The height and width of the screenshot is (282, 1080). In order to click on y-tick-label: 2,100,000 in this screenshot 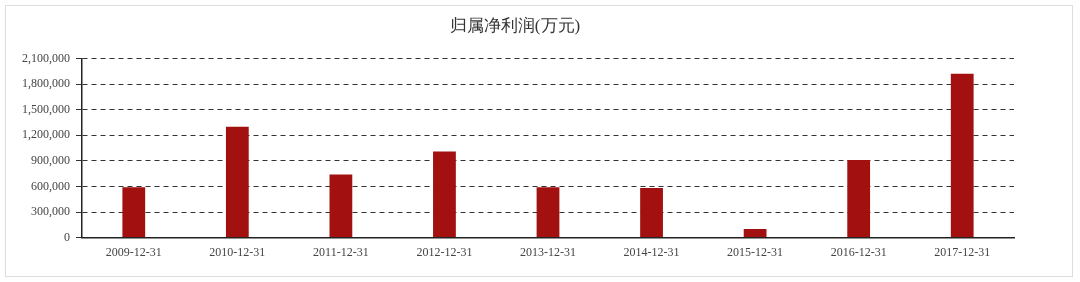, I will do `click(46, 57)`.